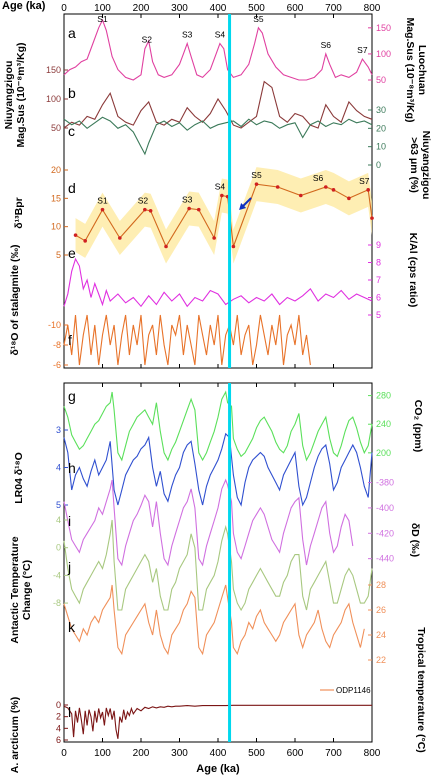 This screenshot has width=435, height=777. I want to click on x-tick-label: 200, so click(141, 8).